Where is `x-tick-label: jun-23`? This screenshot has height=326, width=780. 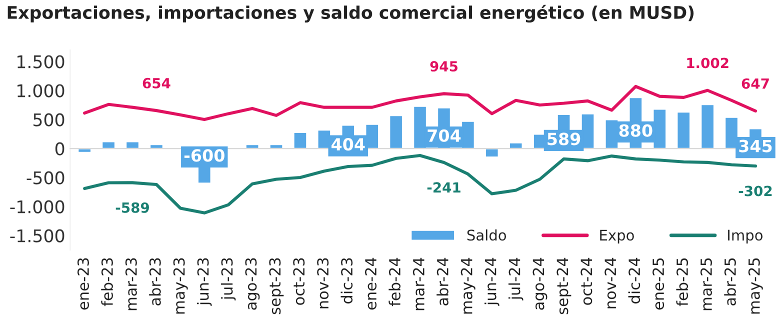
x-tick-label: jun-23 is located at coordinates (204, 282).